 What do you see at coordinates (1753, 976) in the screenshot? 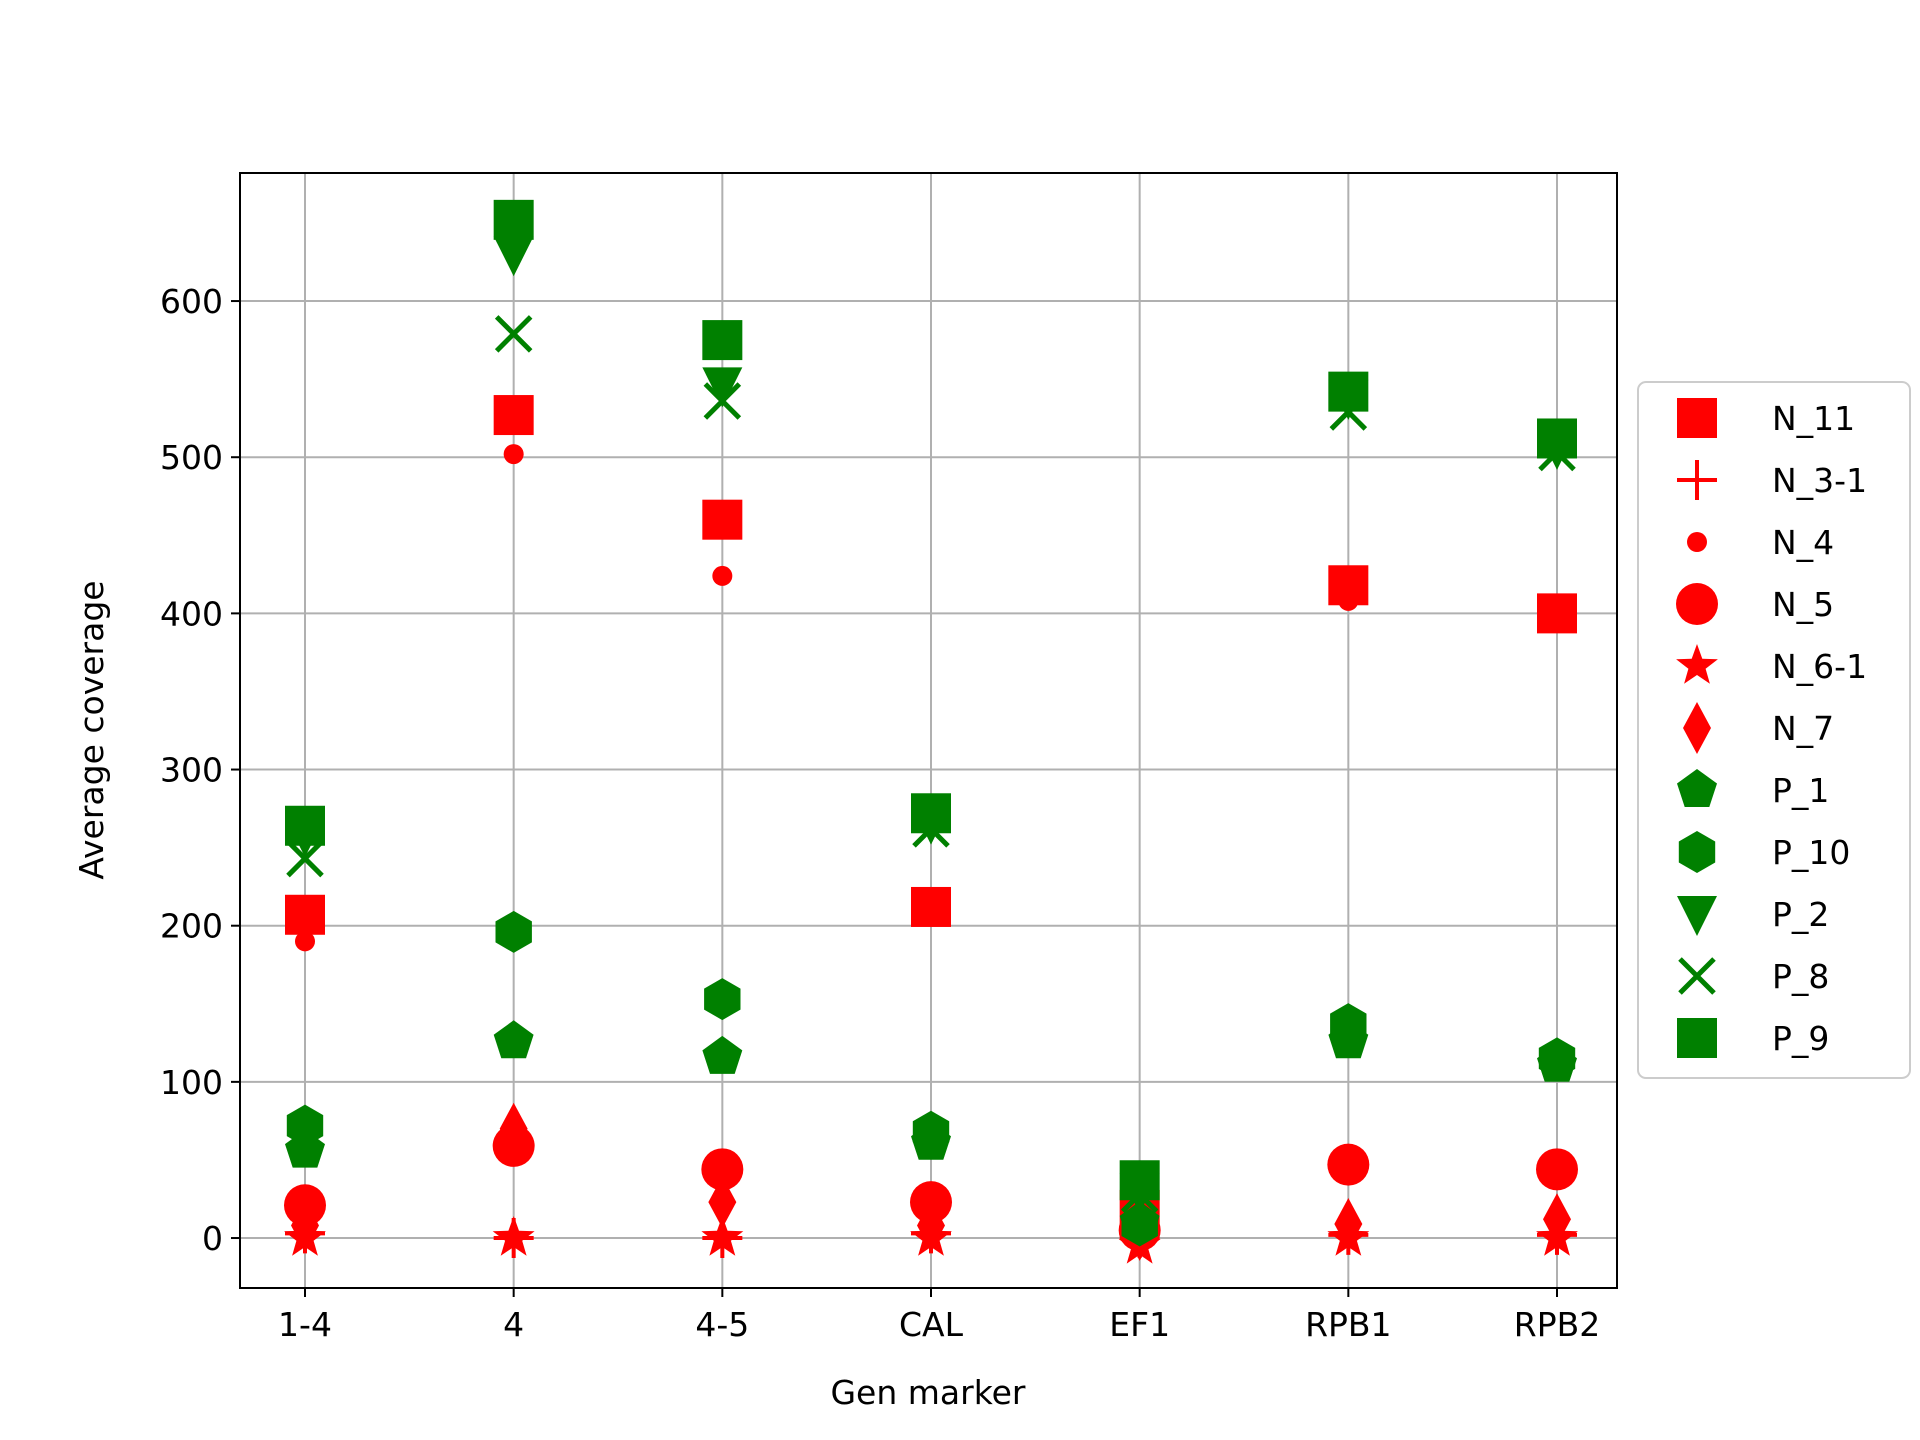
I see `legend-item: P_8` at bounding box center [1753, 976].